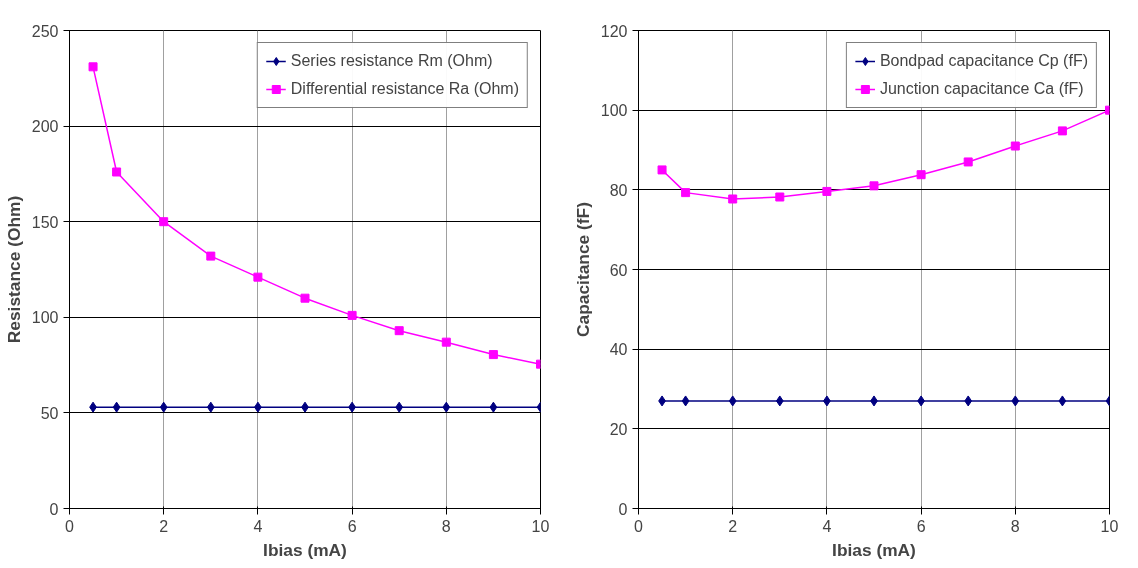 The image size is (1138, 568). Describe the element at coordinates (983, 61) in the screenshot. I see `legend-label: Bondpad capacitance Cp (fF)` at that location.